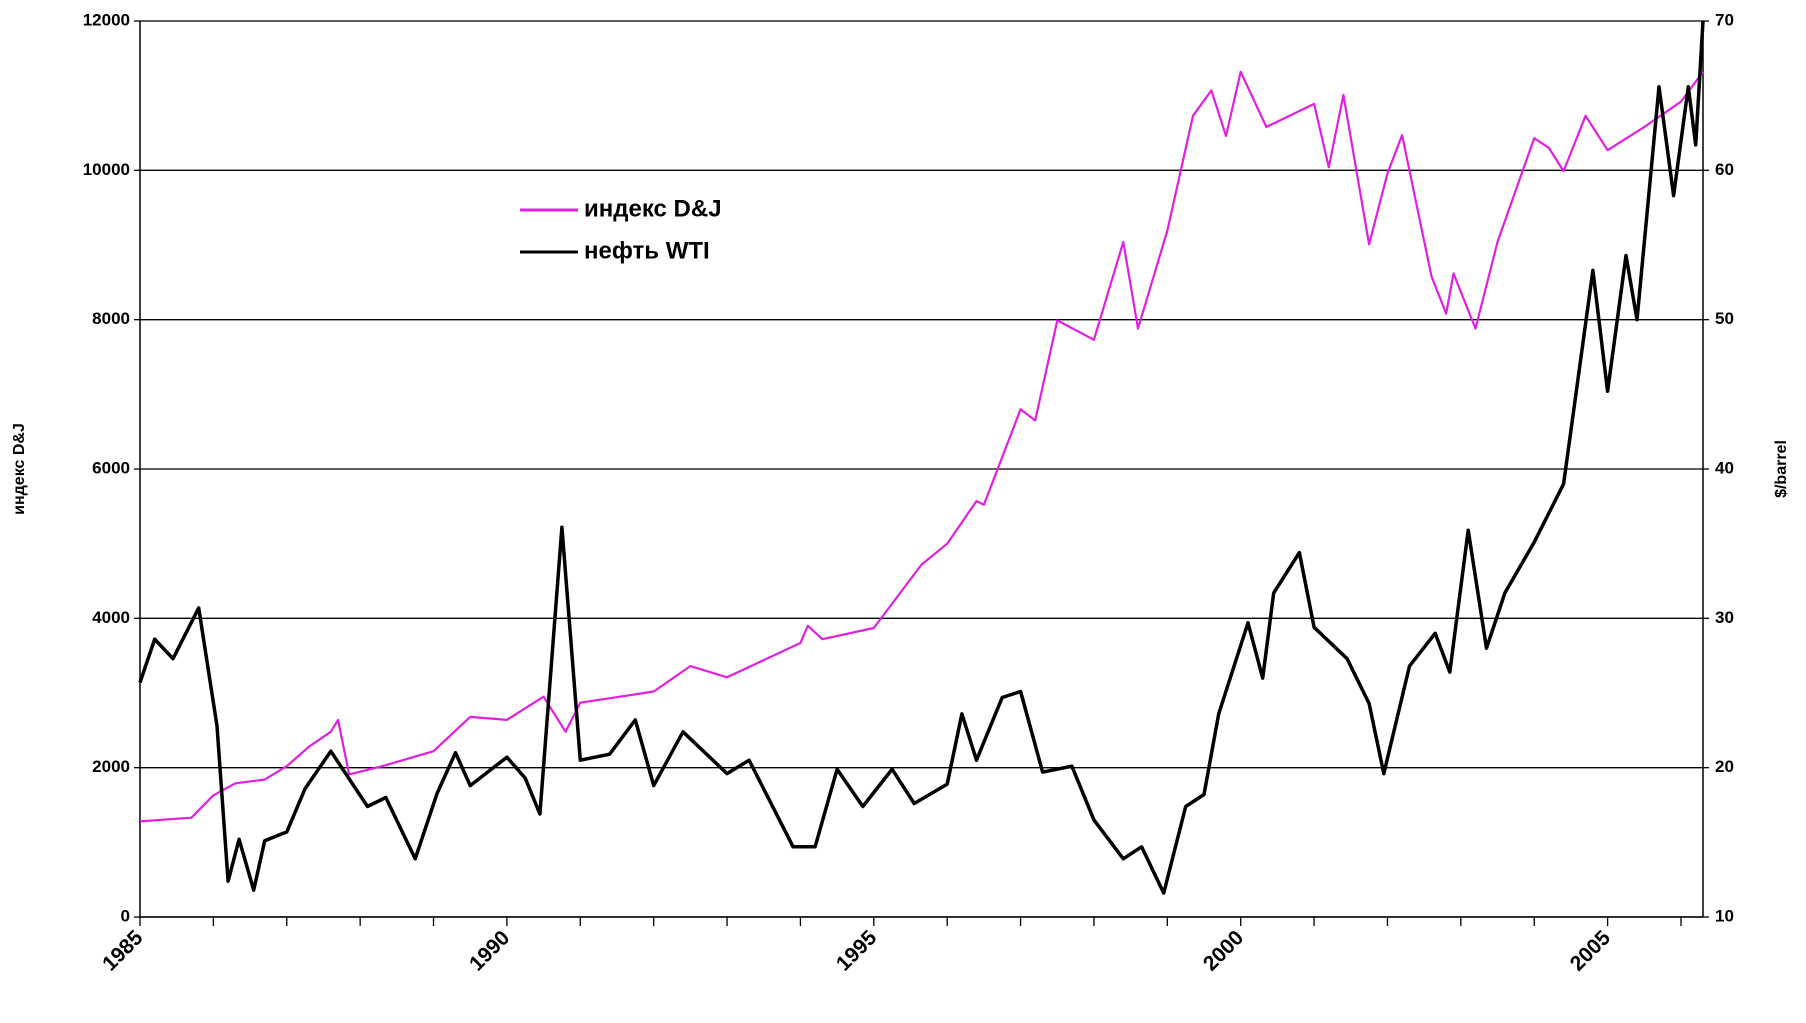 The height and width of the screenshot is (1023, 1806). I want to click on y2-tick-label: 40, so click(1724, 467).